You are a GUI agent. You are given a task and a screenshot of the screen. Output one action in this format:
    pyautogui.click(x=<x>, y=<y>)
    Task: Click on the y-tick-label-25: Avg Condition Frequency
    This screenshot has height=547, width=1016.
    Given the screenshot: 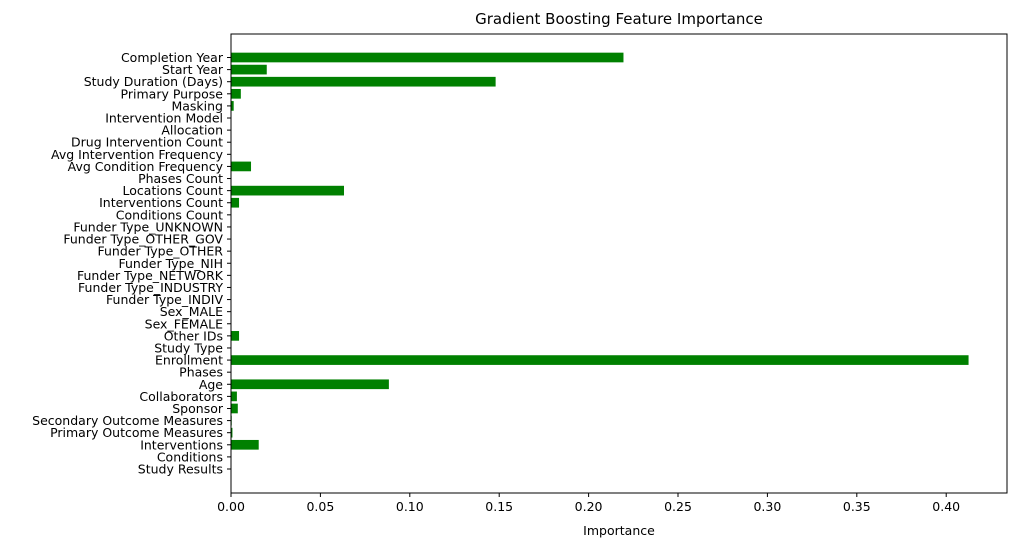 What is the action you would take?
    pyautogui.click(x=146, y=166)
    